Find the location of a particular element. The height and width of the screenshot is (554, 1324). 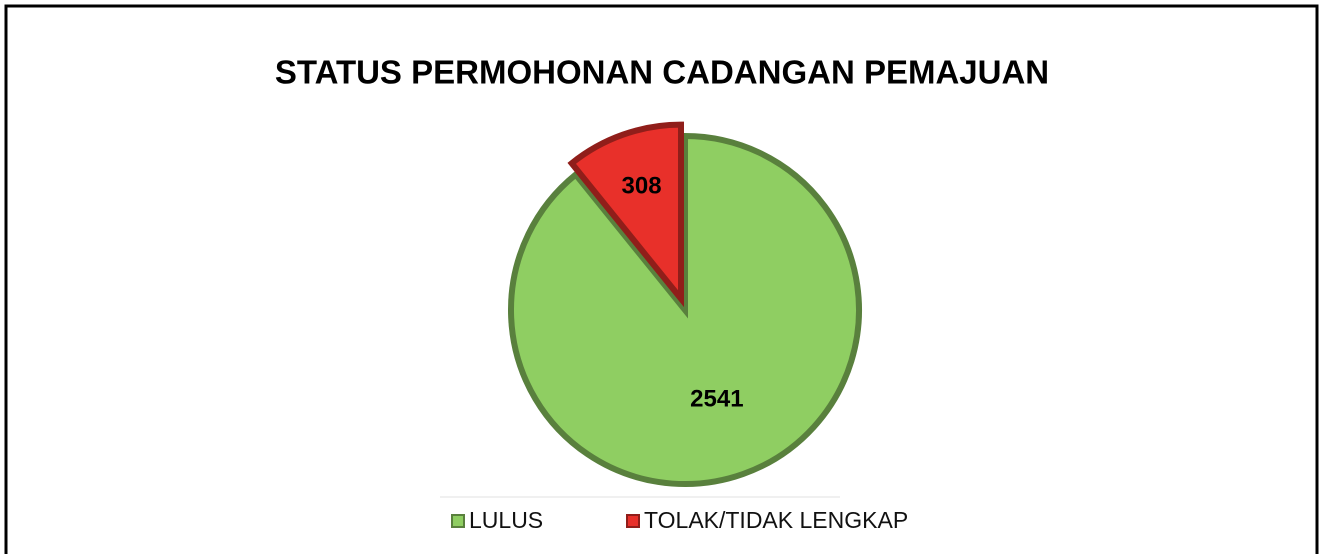

legend-label: TOLAK/TIDAK LENGKAP is located at coordinates (776, 520).